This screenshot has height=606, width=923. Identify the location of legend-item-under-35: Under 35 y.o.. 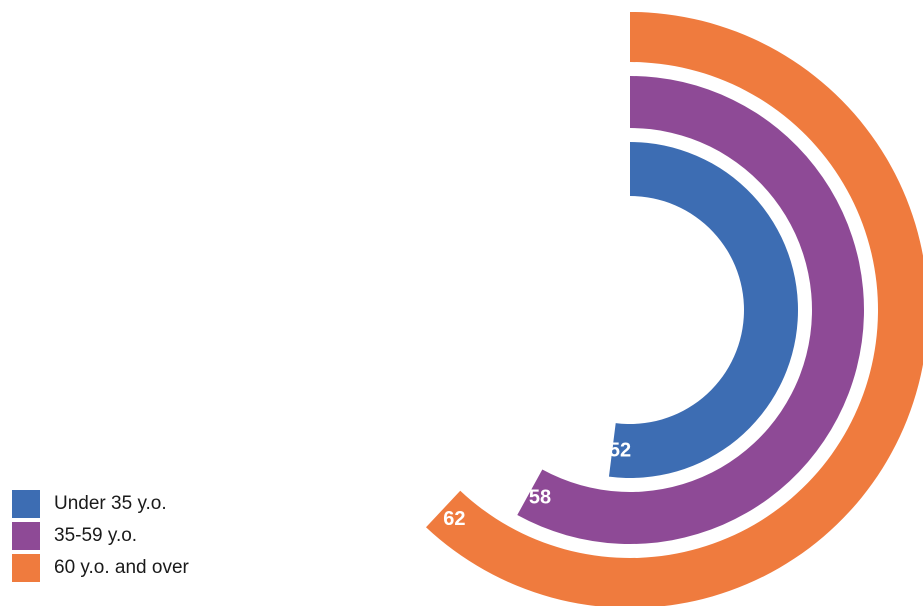
(100, 504).